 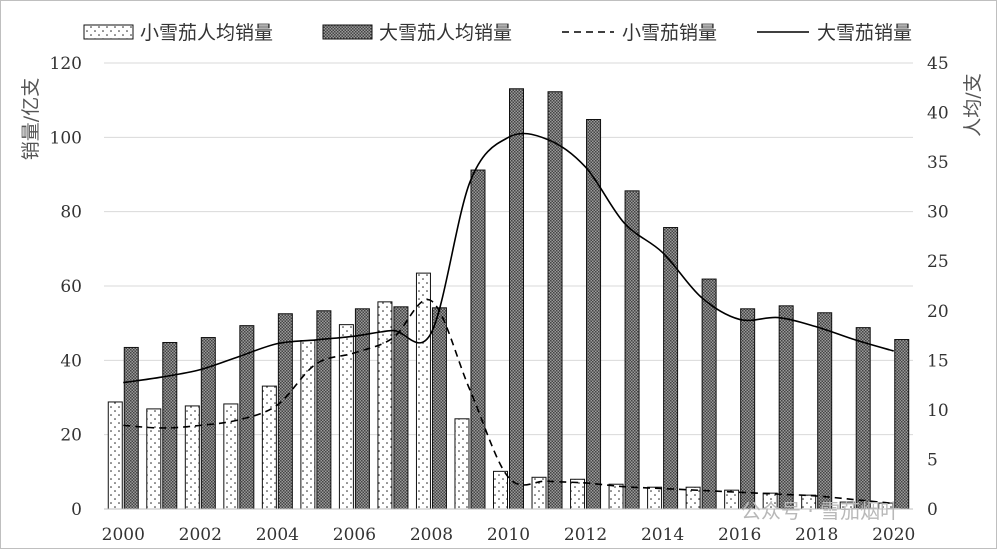 I want to click on x-tick-label: 2014, so click(x=662, y=535).